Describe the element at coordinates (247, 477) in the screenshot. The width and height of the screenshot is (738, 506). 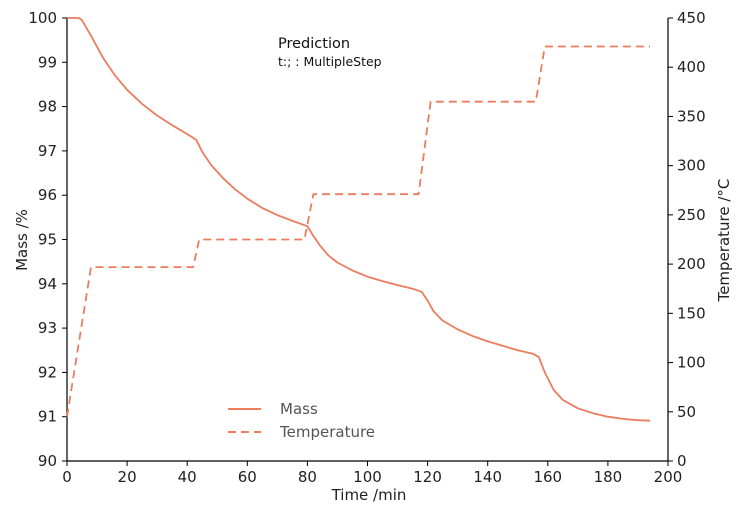
I see `x-tick-label: 60` at that location.